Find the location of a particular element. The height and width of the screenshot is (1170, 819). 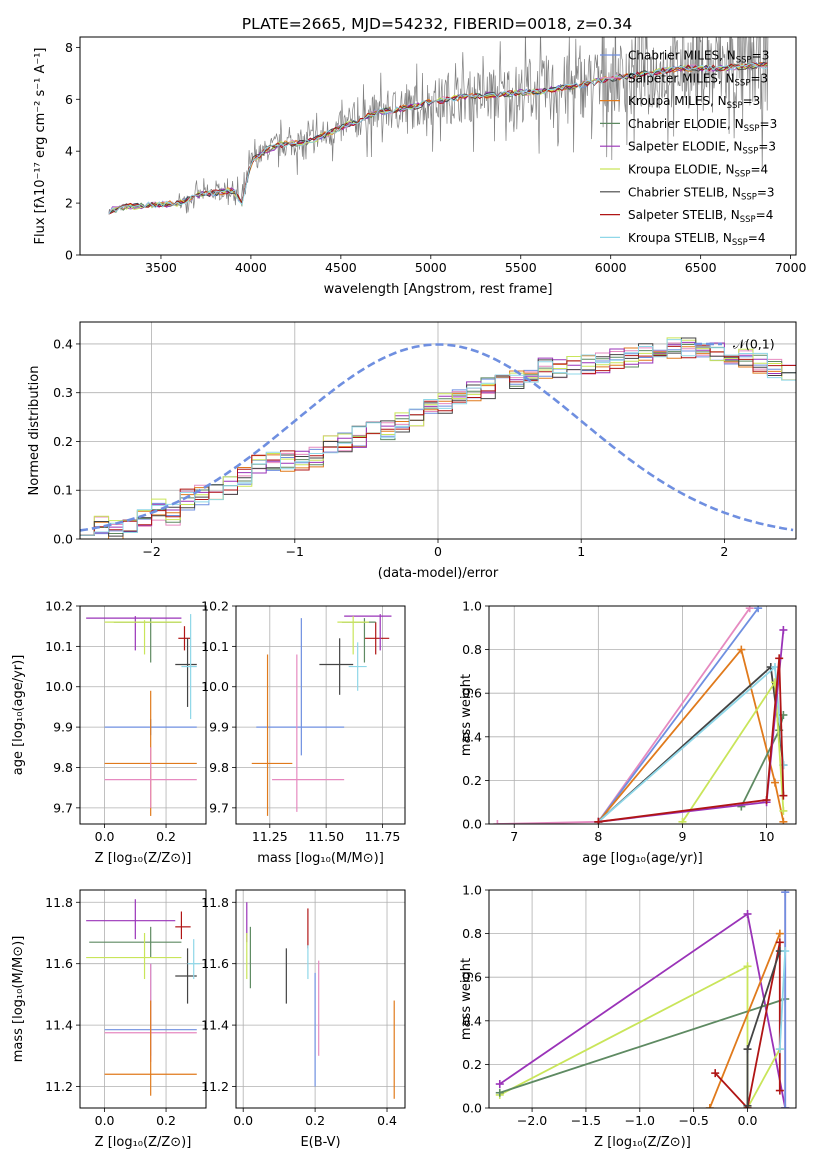

y-tick-label: 9.8 is located at coordinates (63, 767).